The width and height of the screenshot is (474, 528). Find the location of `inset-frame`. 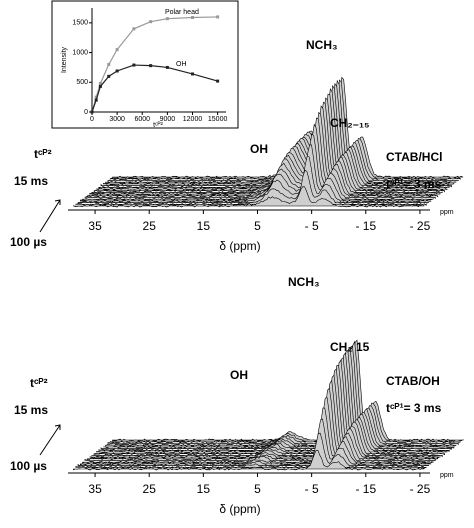

inset-frame is located at coordinates (145, 64).